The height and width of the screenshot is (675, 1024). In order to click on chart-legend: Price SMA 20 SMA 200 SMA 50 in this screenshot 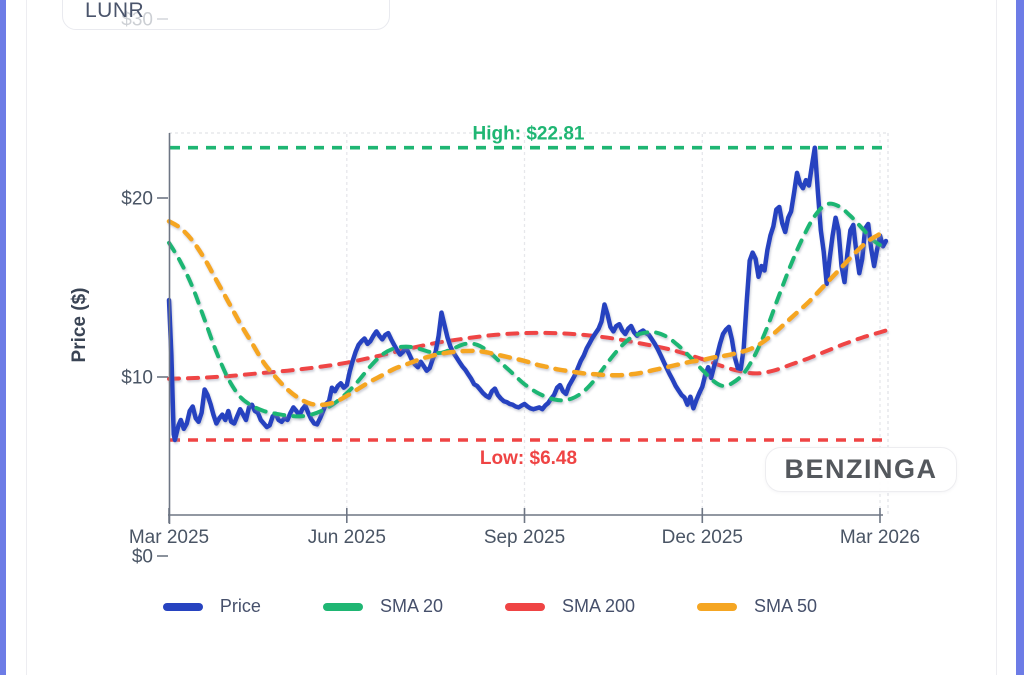, I will do `click(490, 606)`.